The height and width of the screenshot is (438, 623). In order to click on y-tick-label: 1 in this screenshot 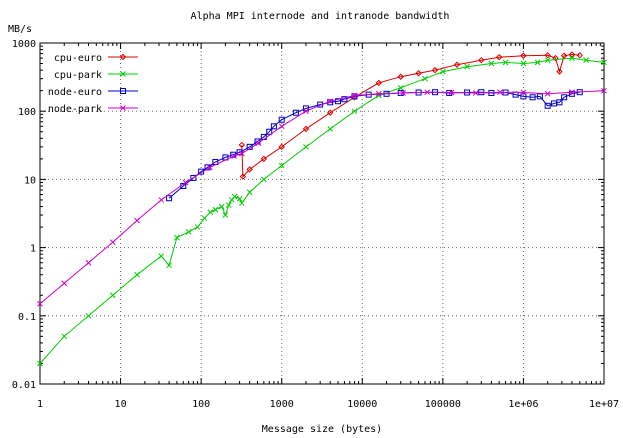, I will do `click(33, 249)`.